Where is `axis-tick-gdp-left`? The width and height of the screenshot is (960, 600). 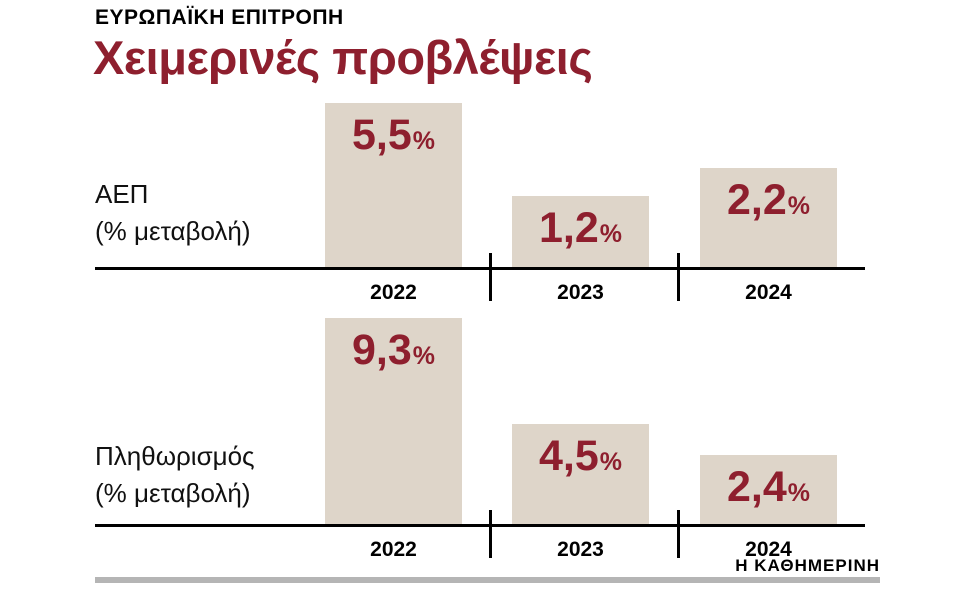
axis-tick-gdp-left is located at coordinates (490, 277).